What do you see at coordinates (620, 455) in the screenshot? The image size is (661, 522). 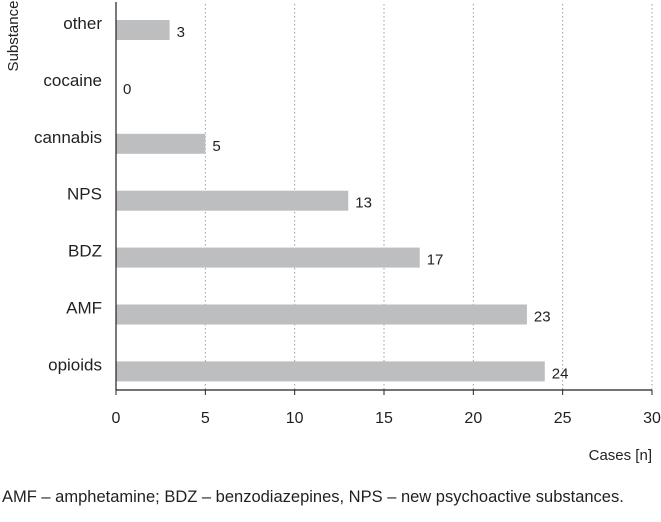 I see `x-axis-title: Cases [n]` at bounding box center [620, 455].